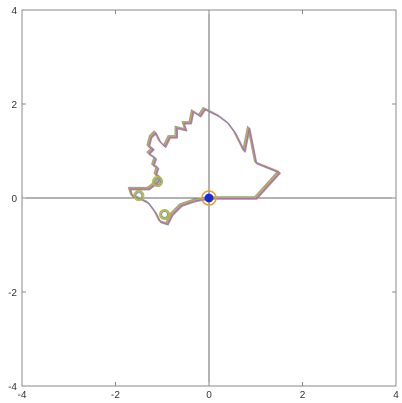  I want to click on series-layer, so click(204, 166).